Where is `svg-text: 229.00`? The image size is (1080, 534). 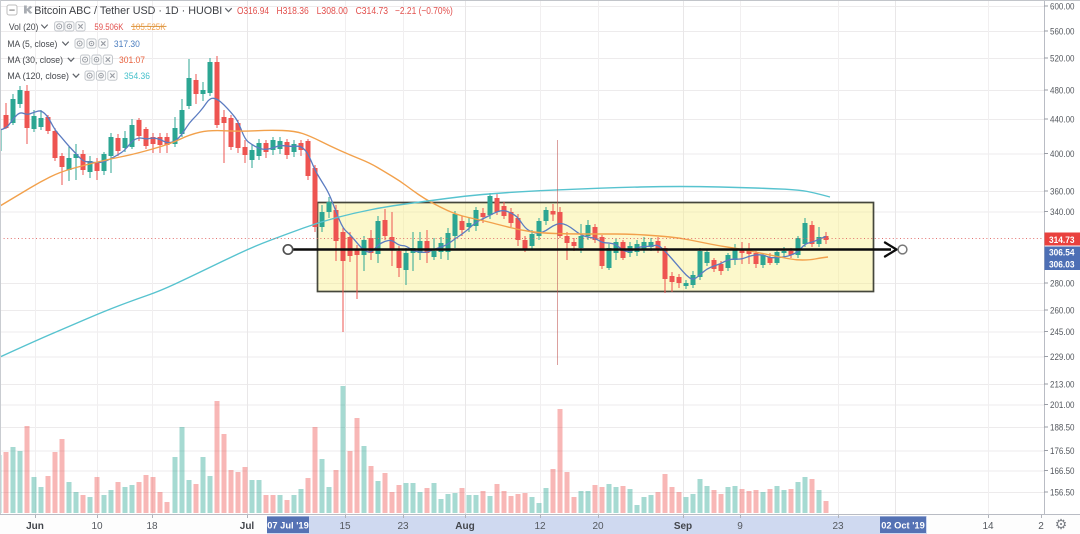 svg-text: 229.00 is located at coordinates (1062, 357).